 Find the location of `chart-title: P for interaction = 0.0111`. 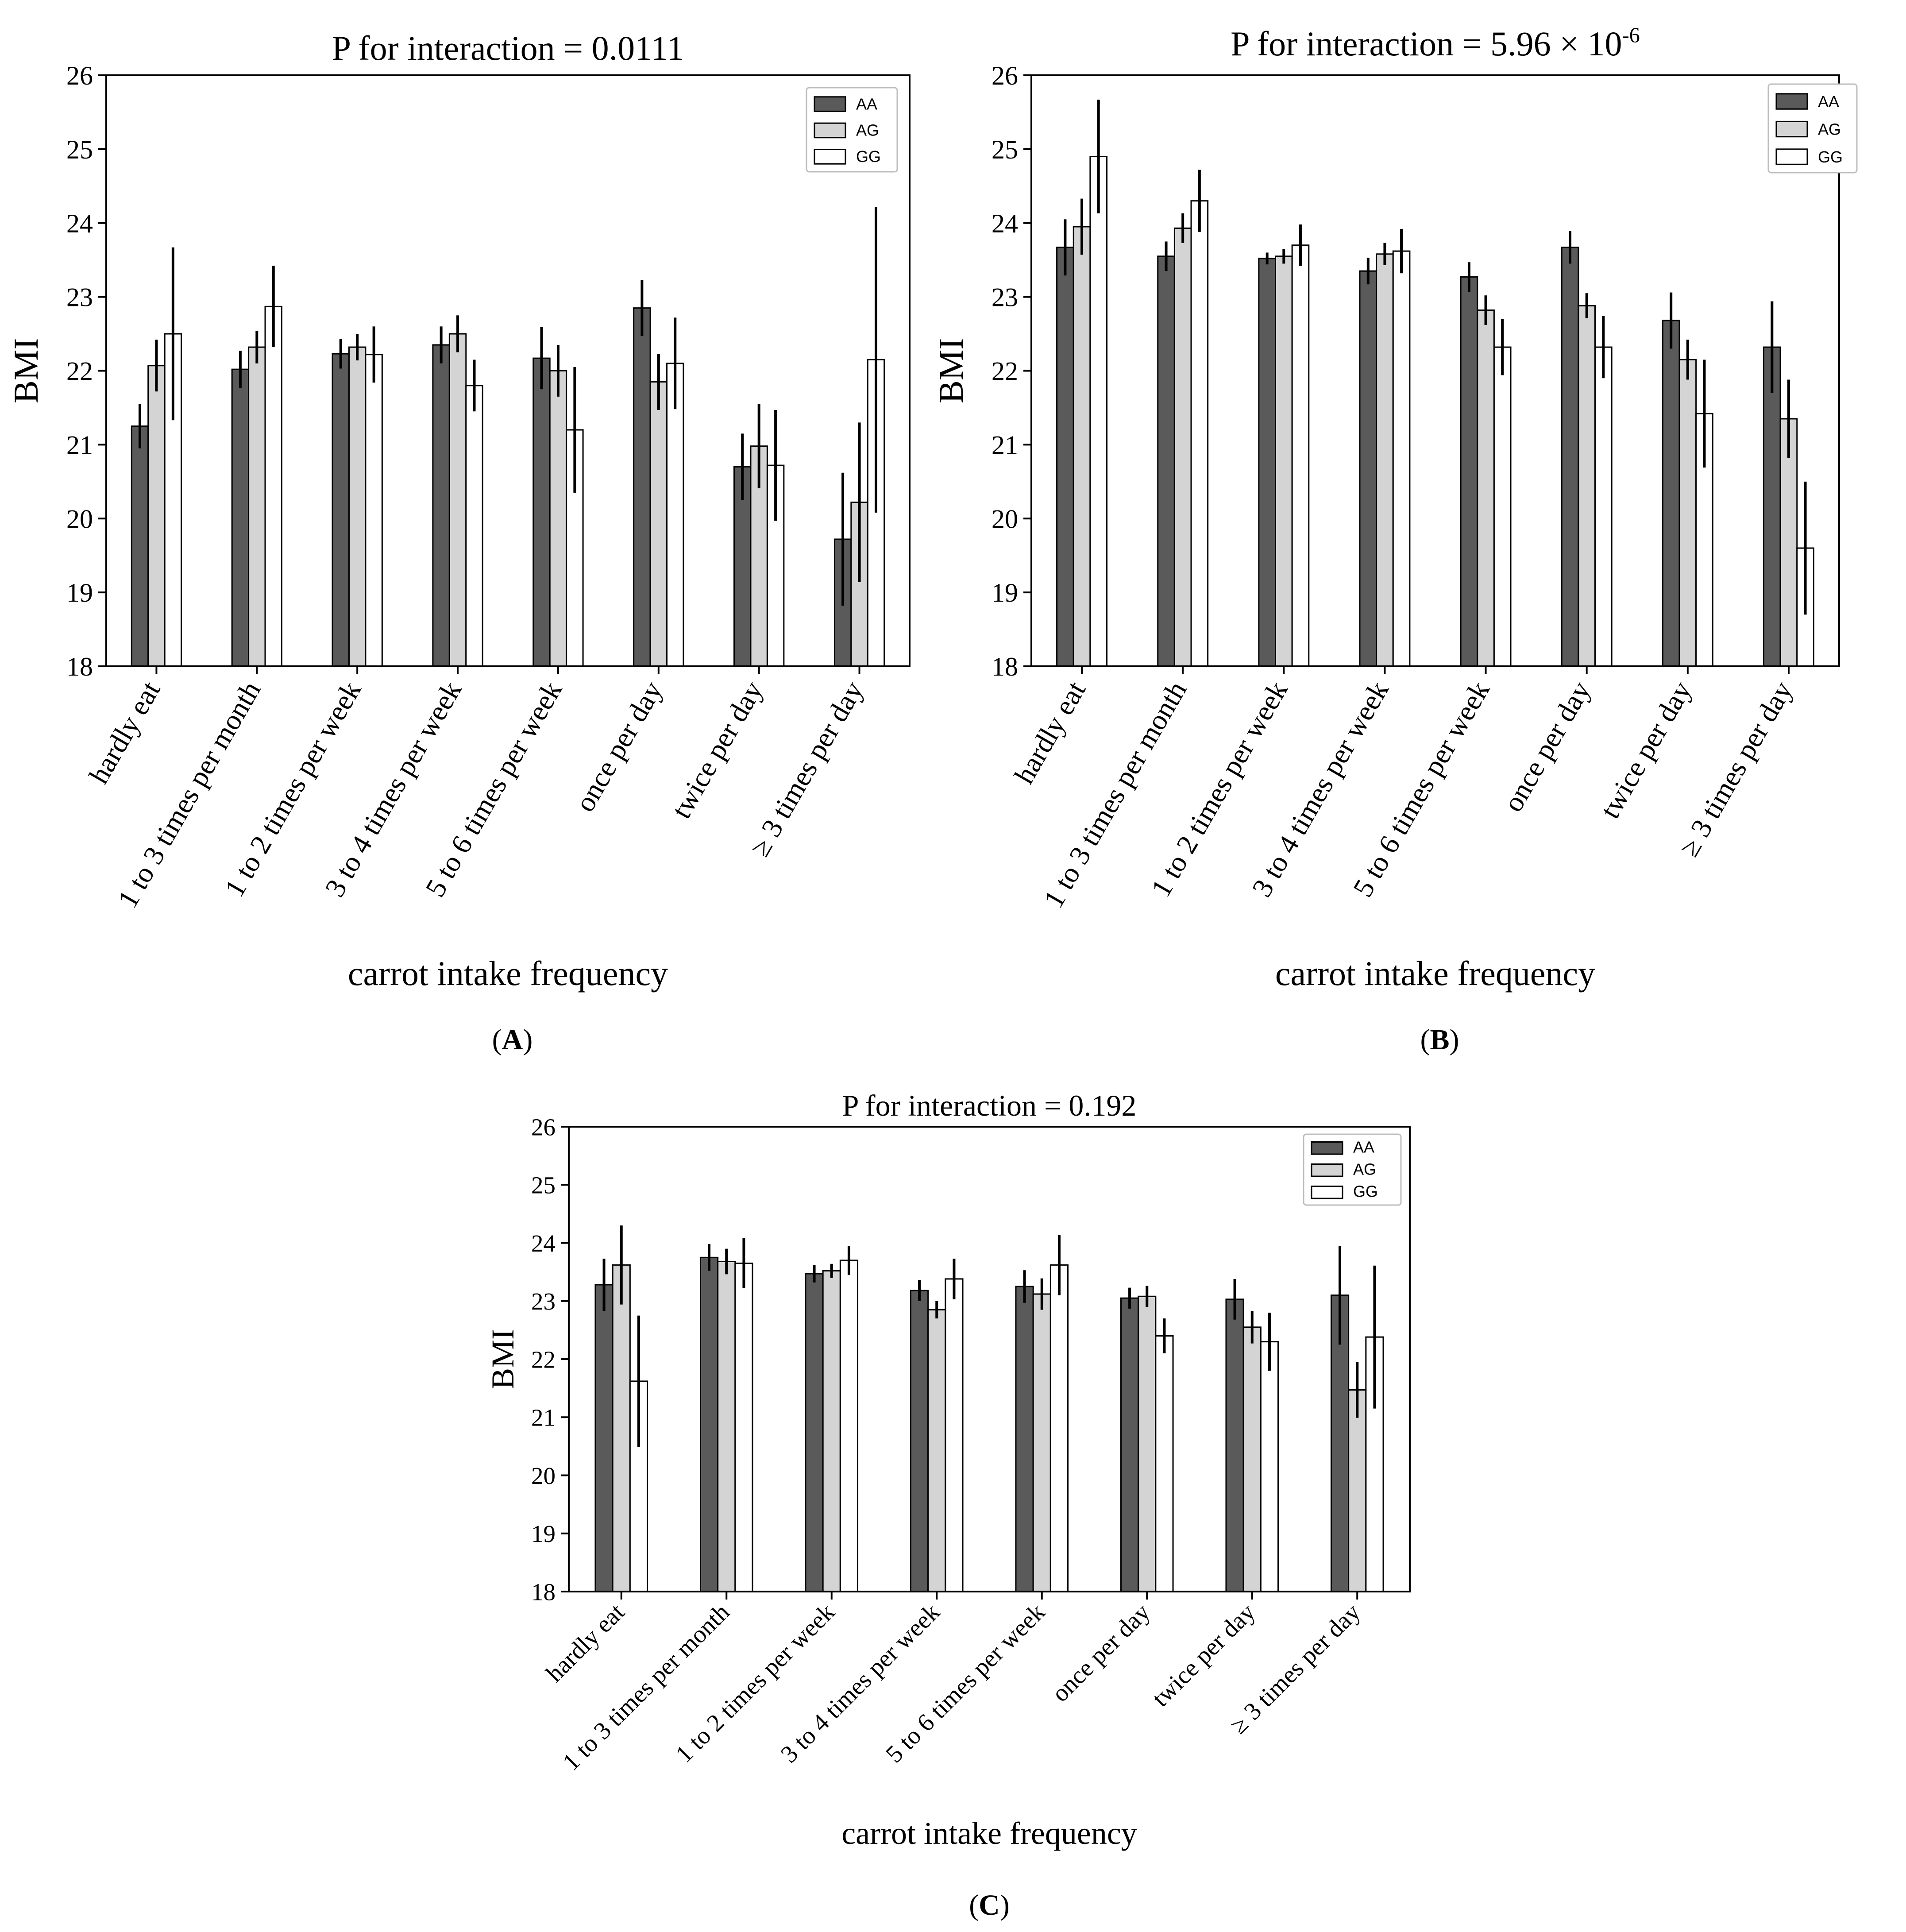

chart-title: P for interaction = 0.0111 is located at coordinates (508, 48).